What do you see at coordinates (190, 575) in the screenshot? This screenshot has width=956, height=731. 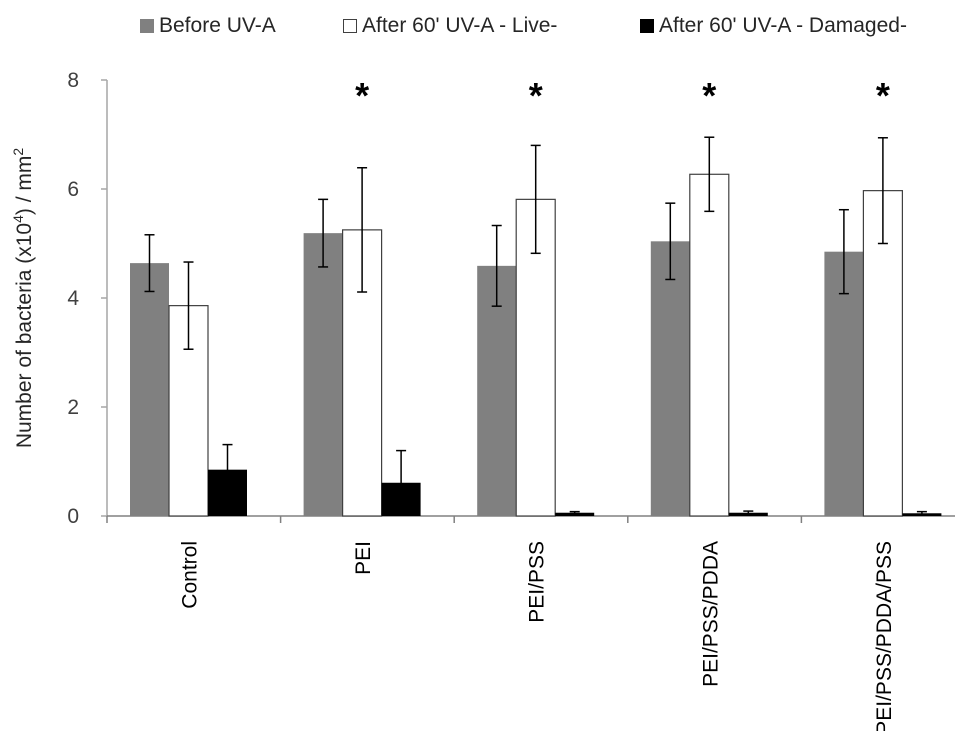 I see `category-label: Control` at bounding box center [190, 575].